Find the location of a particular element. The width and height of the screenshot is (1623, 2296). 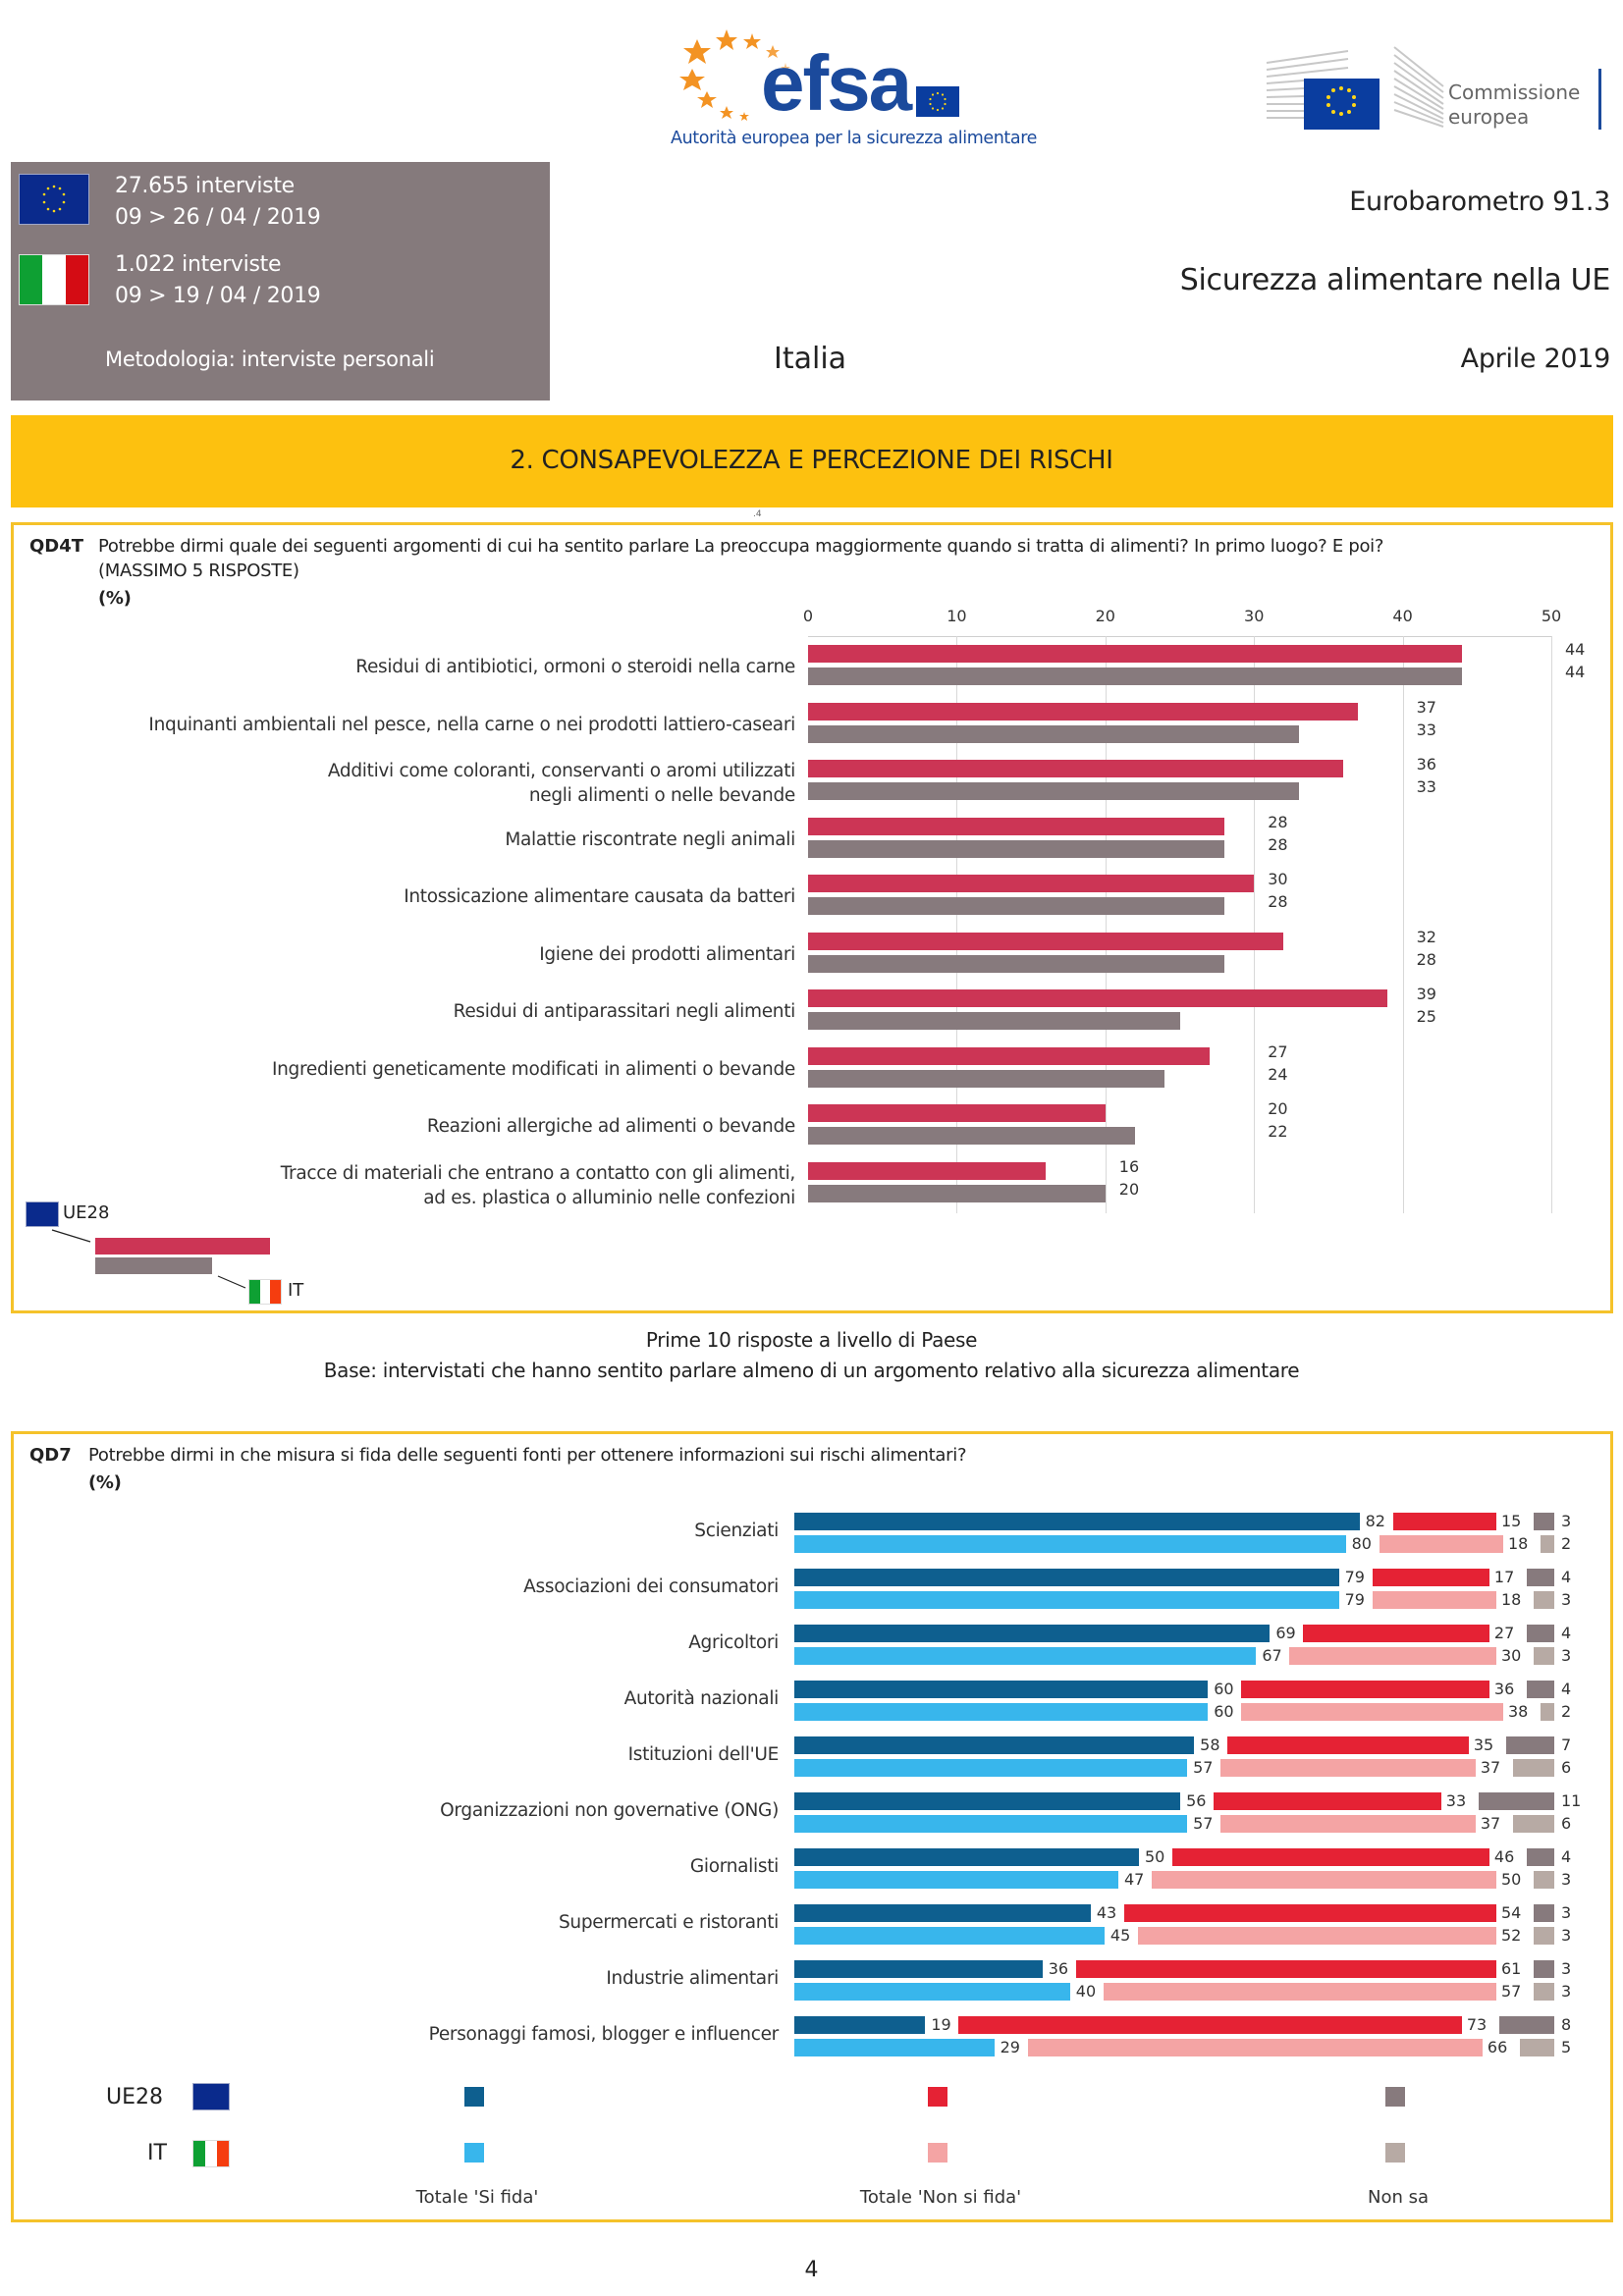

legend-swatch-distrust-it is located at coordinates (937, 2153).